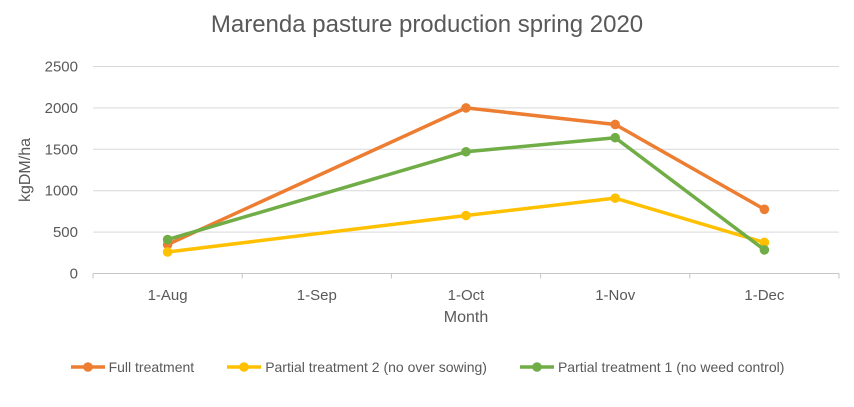 The image size is (854, 407). What do you see at coordinates (61, 67) in the screenshot?
I see `y-tick-label: 2500` at bounding box center [61, 67].